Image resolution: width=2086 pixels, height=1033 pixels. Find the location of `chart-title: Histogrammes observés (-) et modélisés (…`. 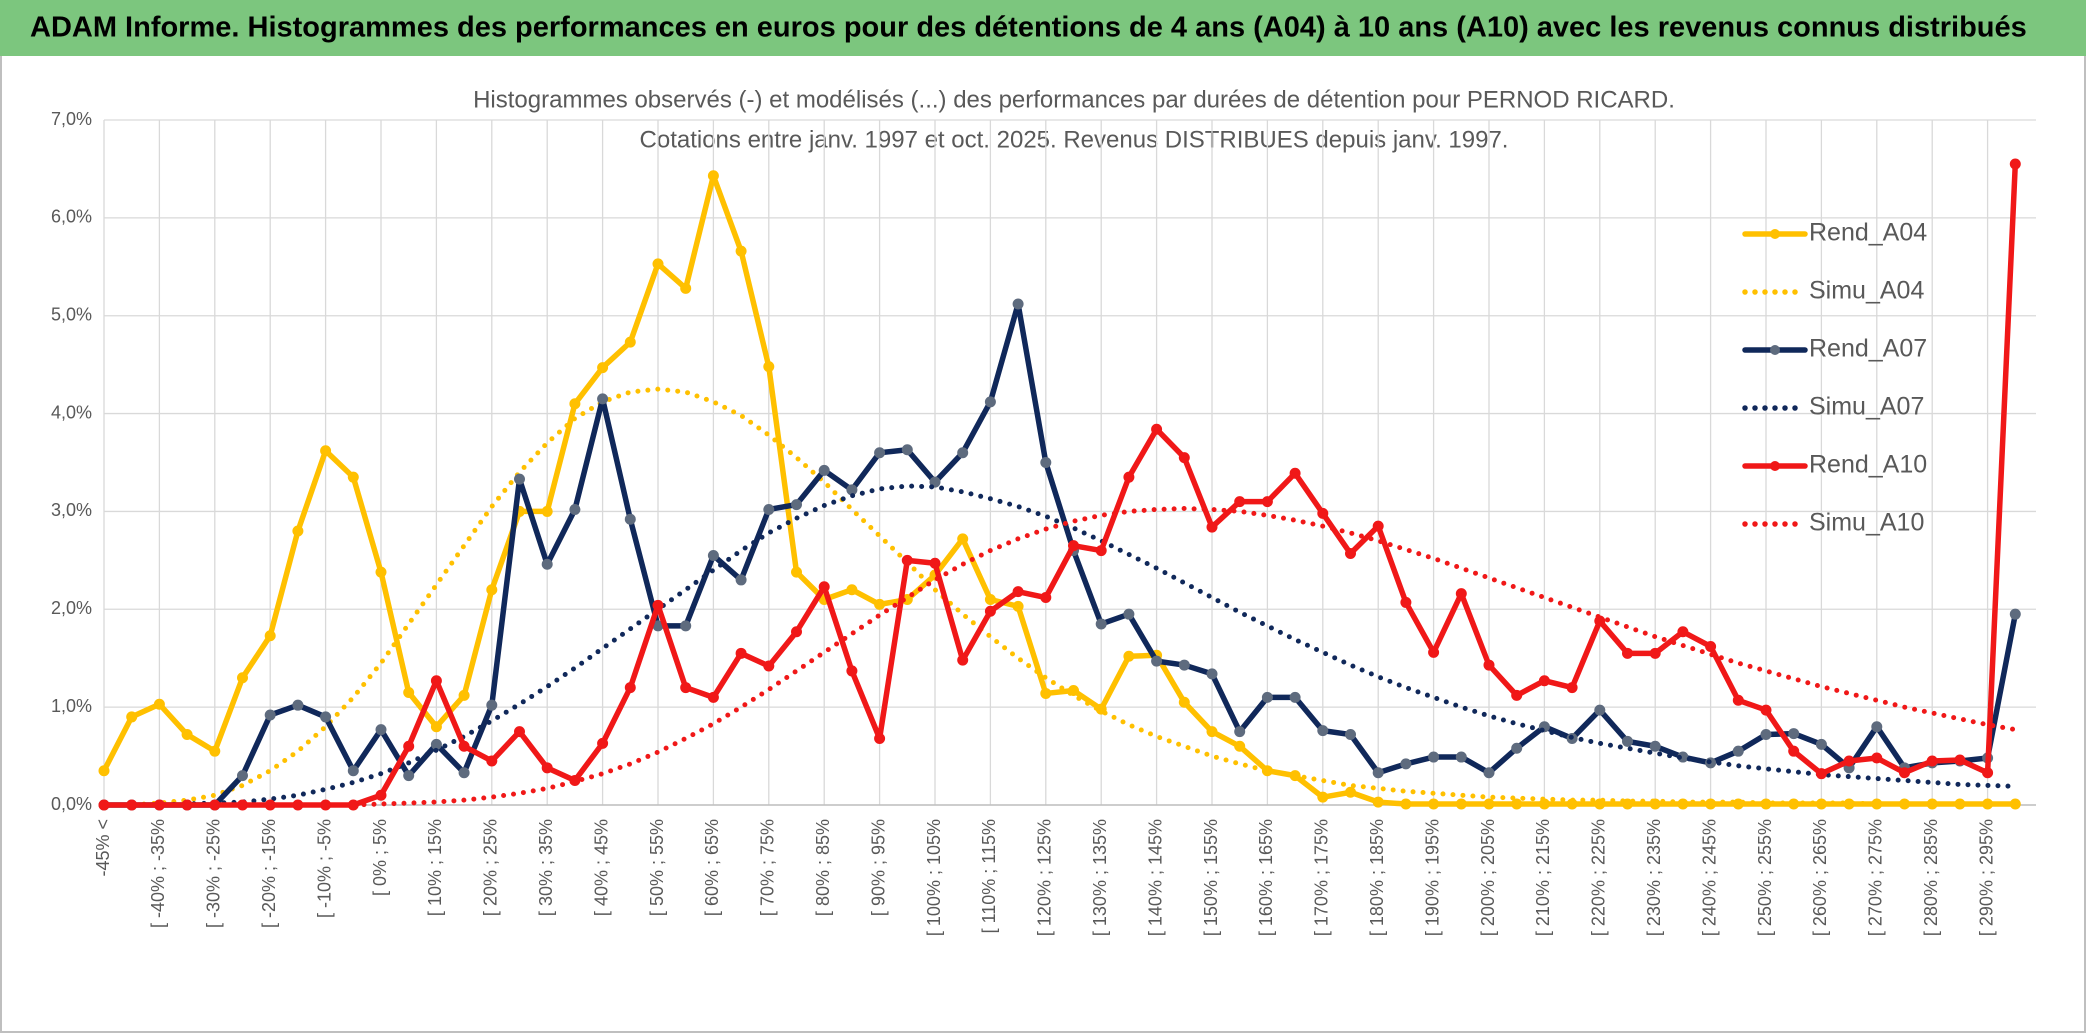

chart-title: Histogrammes observés (-) et modélisés (… is located at coordinates (1074, 99).